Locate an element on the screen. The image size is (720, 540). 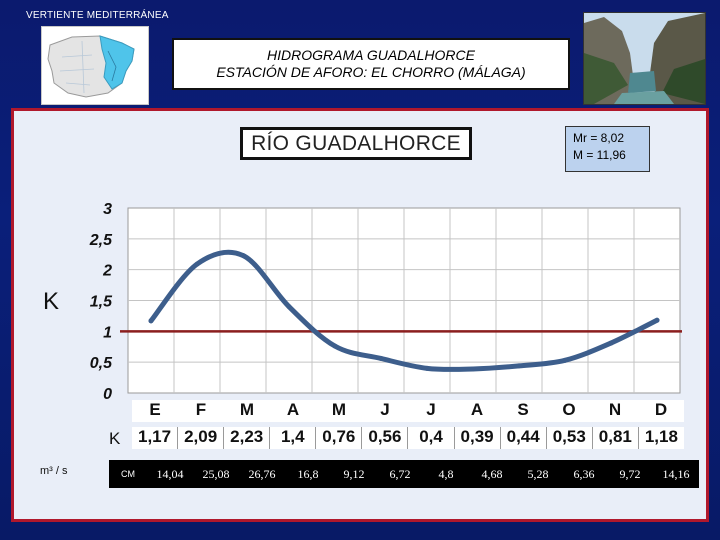
flow-value-cell: 4,8 is located at coordinates (446, 473).